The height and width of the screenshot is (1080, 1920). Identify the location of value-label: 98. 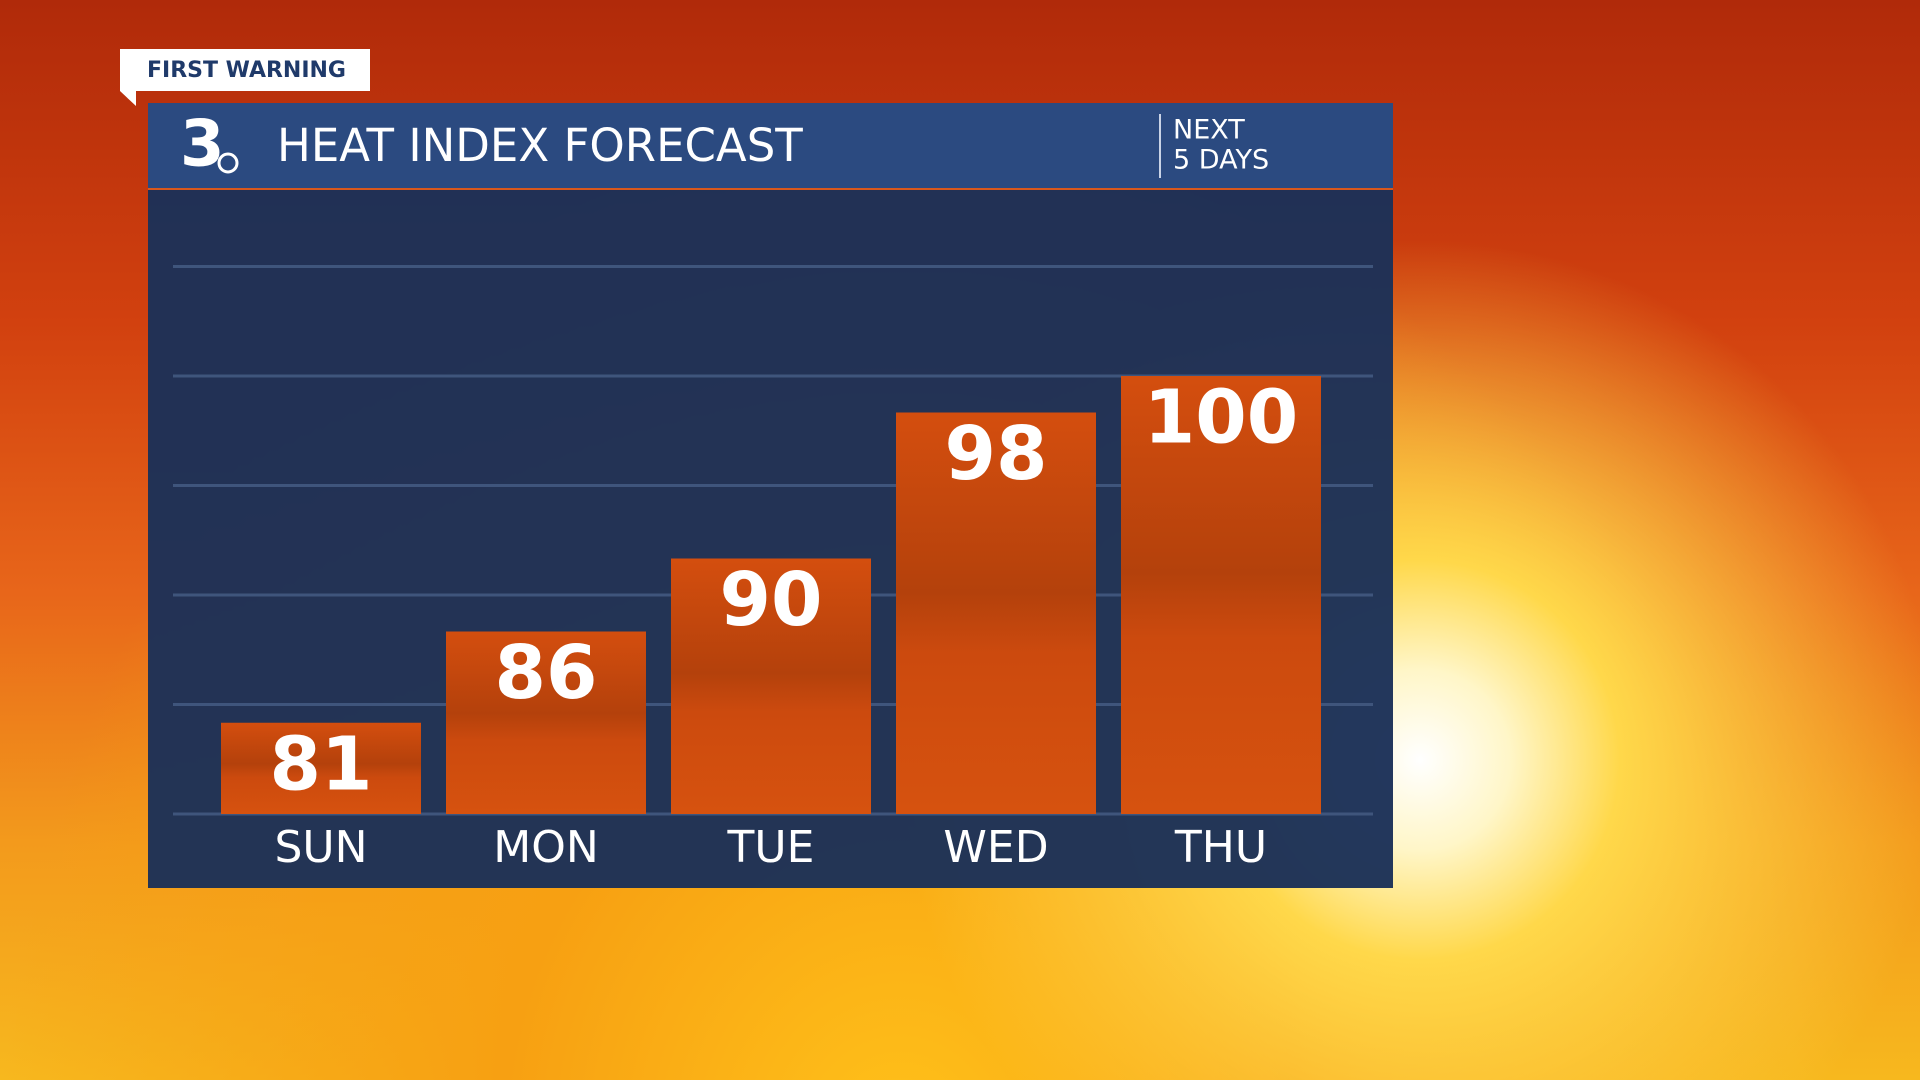
(996, 454).